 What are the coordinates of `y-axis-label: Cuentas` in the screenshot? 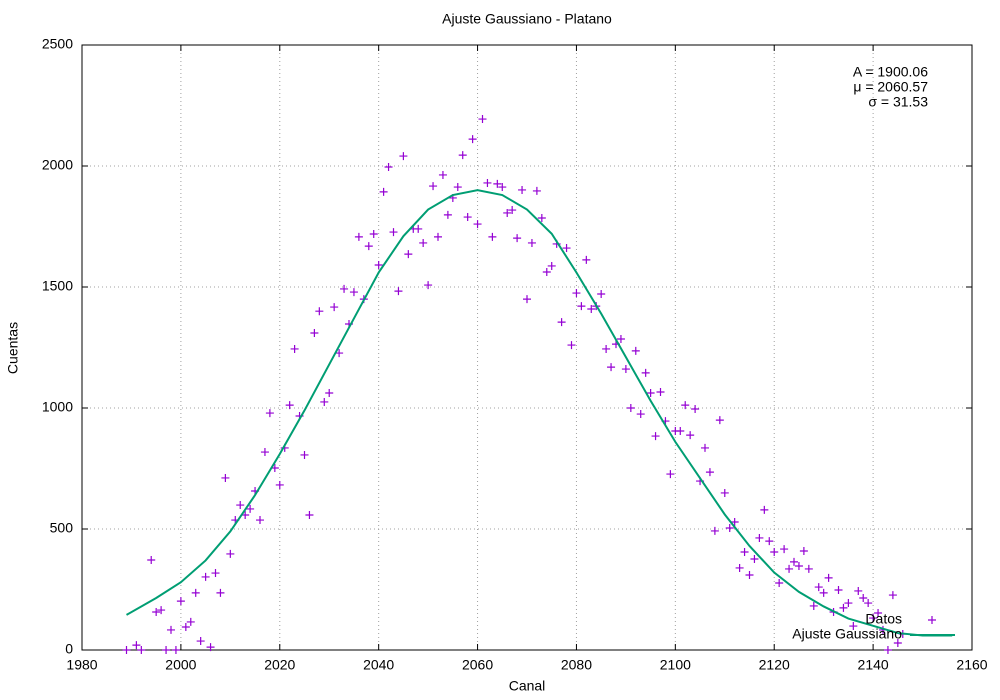 It's located at (13, 348).